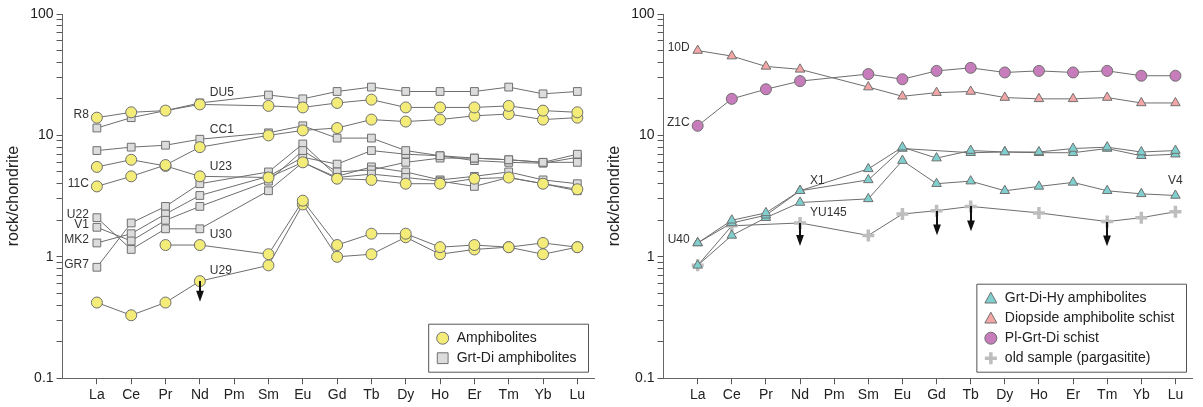  What do you see at coordinates (1052, 337) in the screenshot?
I see `legend-label: Pl-Grt-Di schist` at bounding box center [1052, 337].